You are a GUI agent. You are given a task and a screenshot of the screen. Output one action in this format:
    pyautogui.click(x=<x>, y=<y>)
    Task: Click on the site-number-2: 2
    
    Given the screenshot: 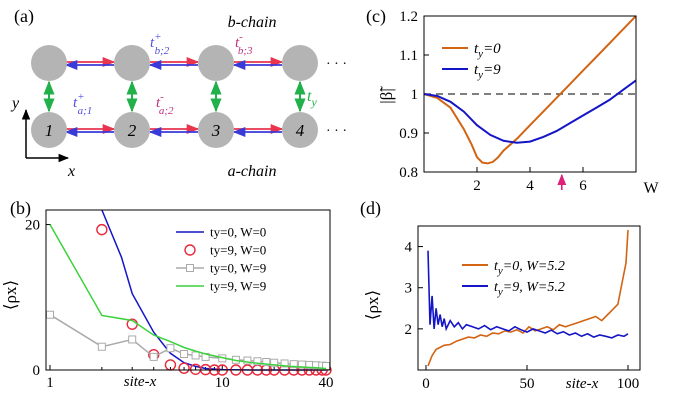 What is the action you would take?
    pyautogui.click(x=132, y=130)
    